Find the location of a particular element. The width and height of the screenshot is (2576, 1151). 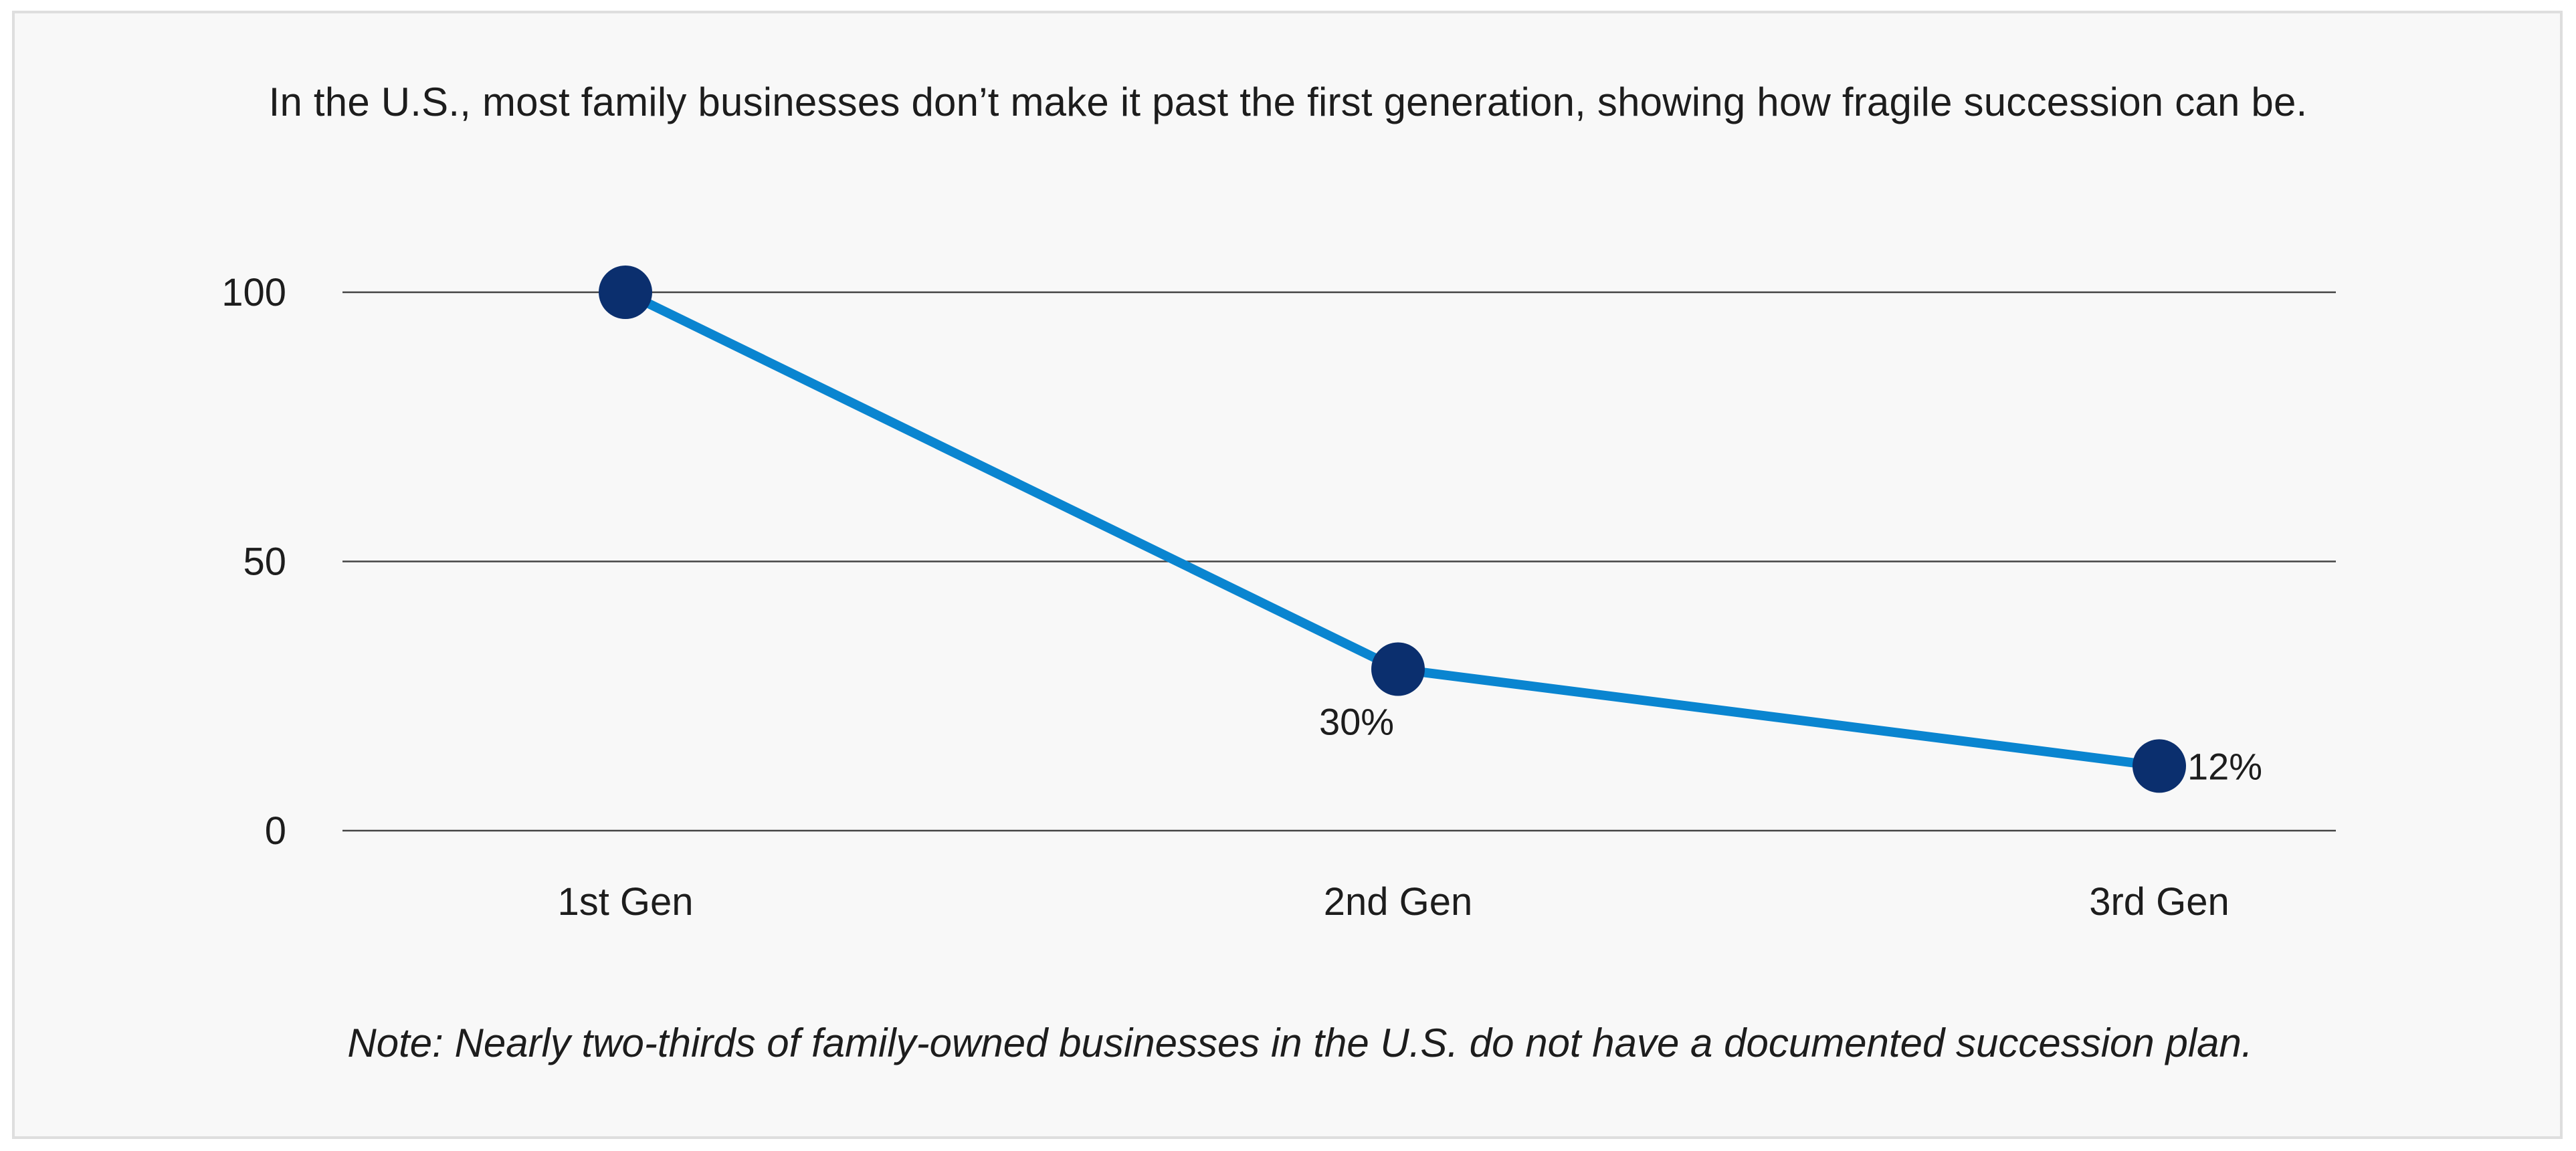

data-label: 12% is located at coordinates (2224, 766).